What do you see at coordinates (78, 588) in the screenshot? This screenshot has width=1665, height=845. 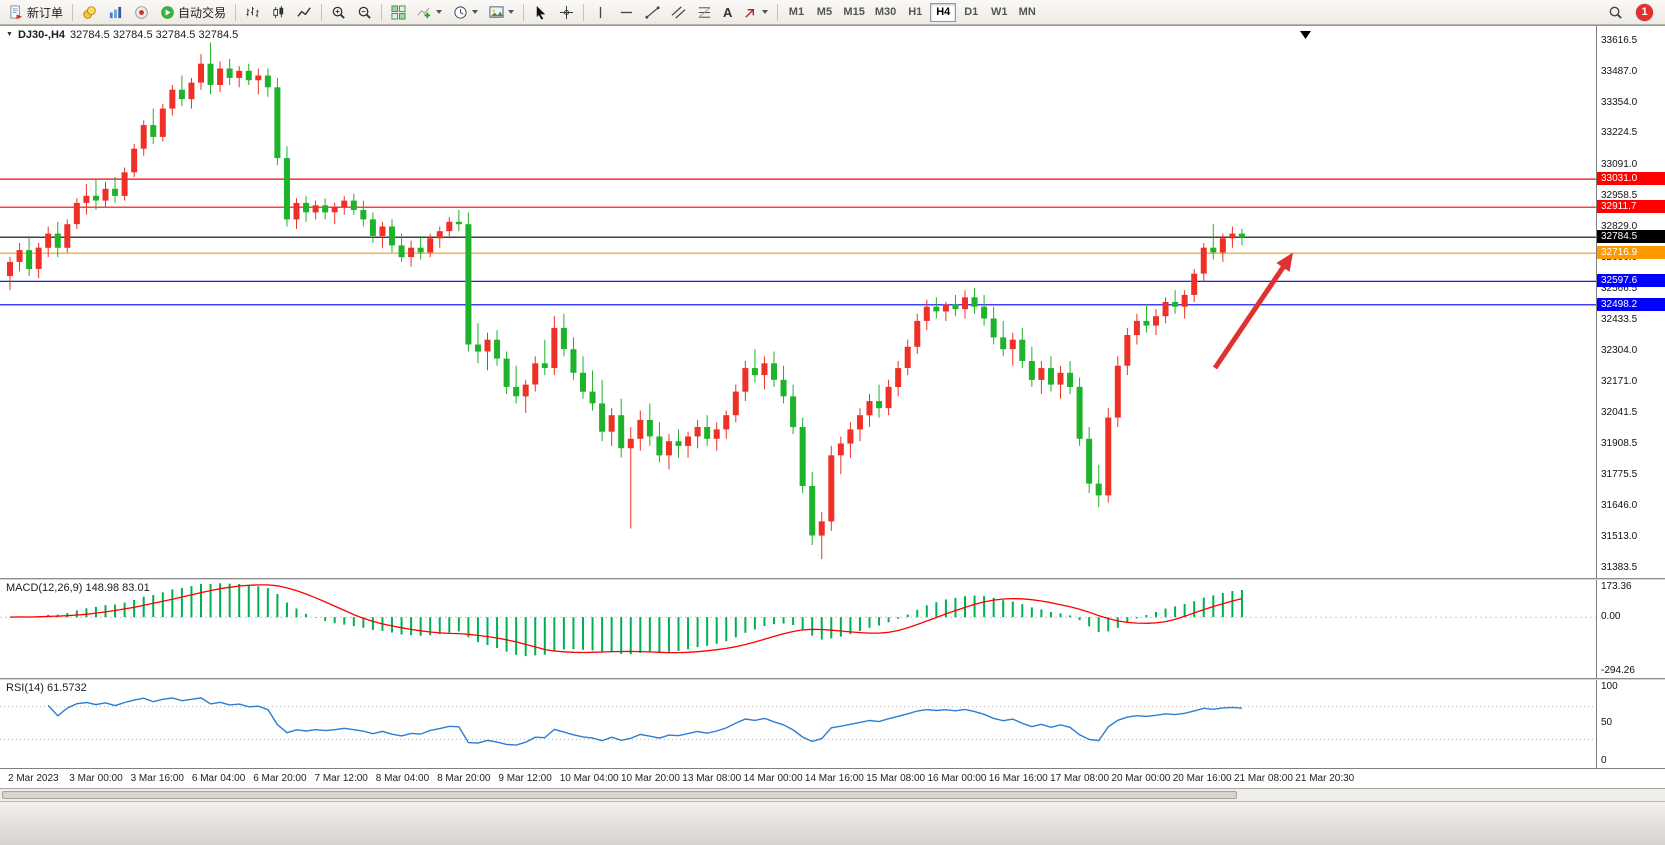 I see `macd-label: MACD(12,26,9) 148.98 83.01` at bounding box center [78, 588].